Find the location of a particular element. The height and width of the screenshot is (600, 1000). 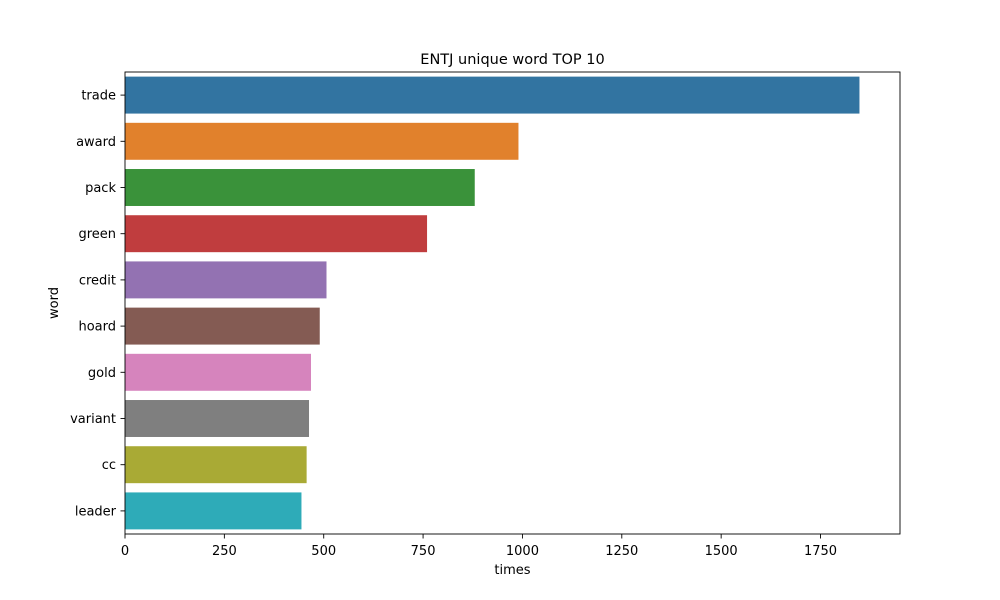

y-tick-label: award is located at coordinates (96, 142).